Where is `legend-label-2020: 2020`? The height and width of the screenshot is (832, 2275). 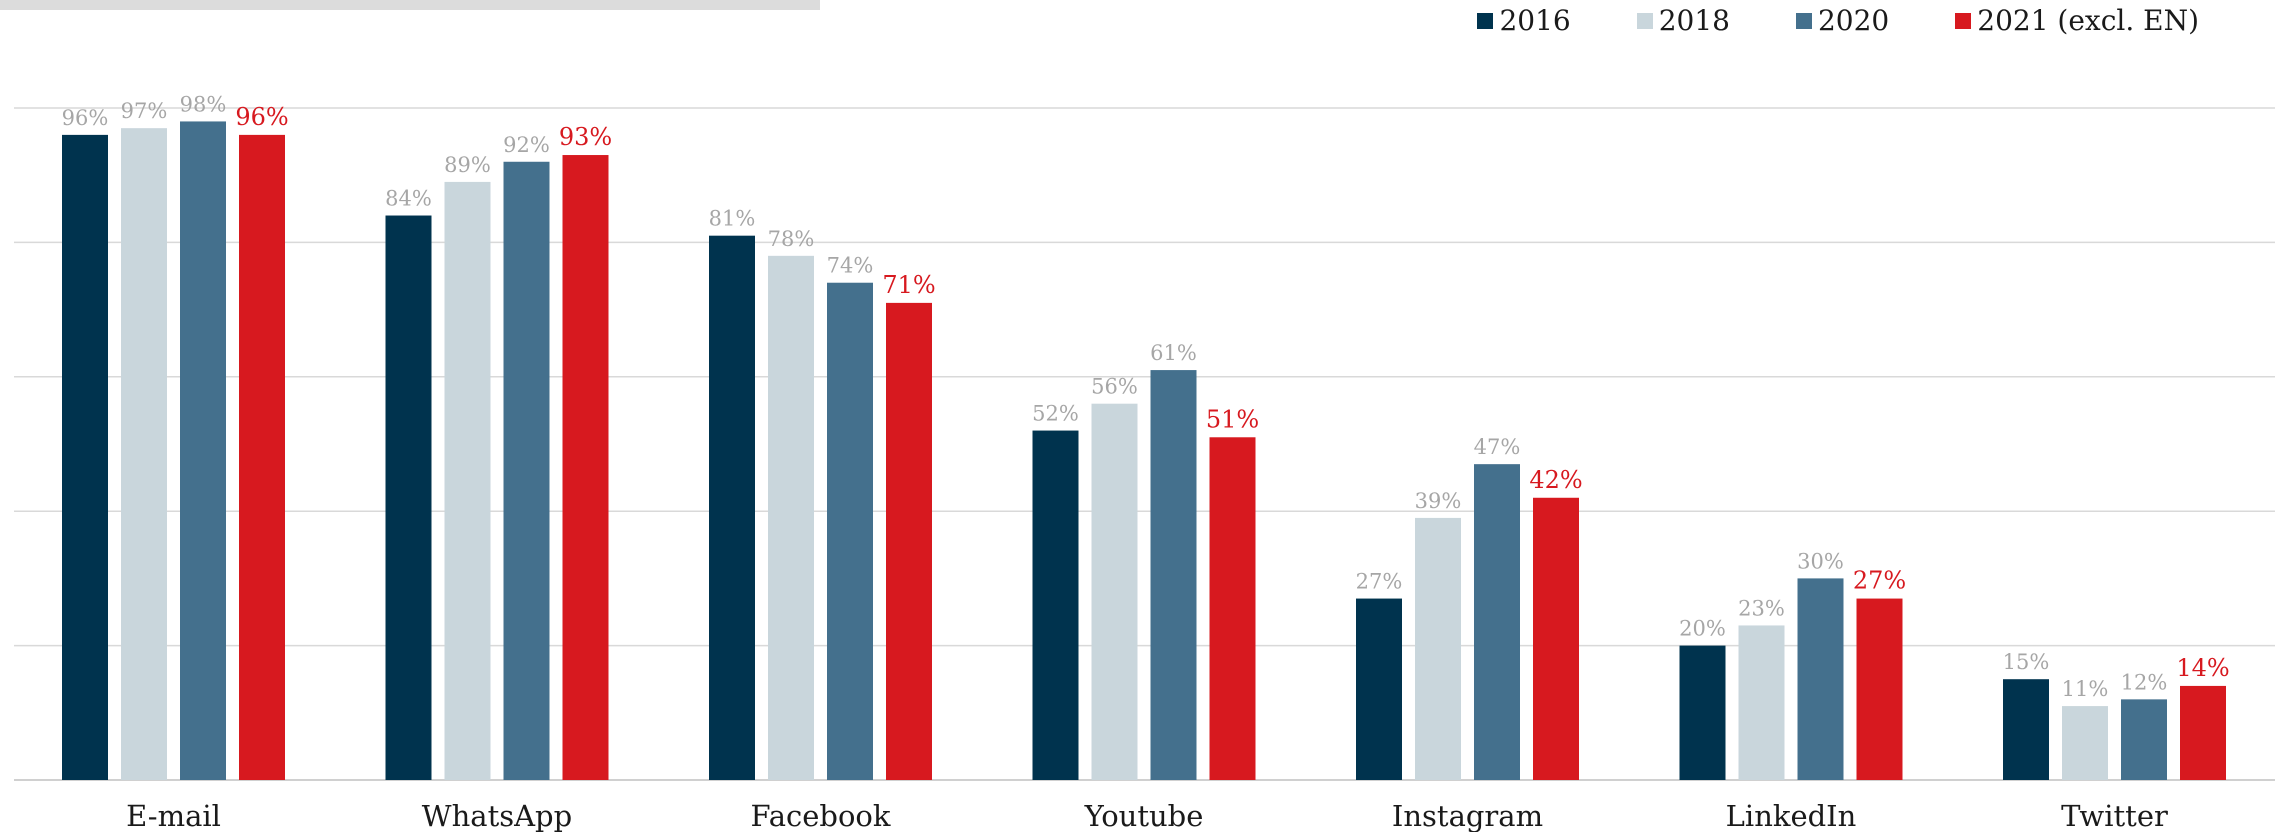 legend-label-2020: 2020 is located at coordinates (1853, 20).